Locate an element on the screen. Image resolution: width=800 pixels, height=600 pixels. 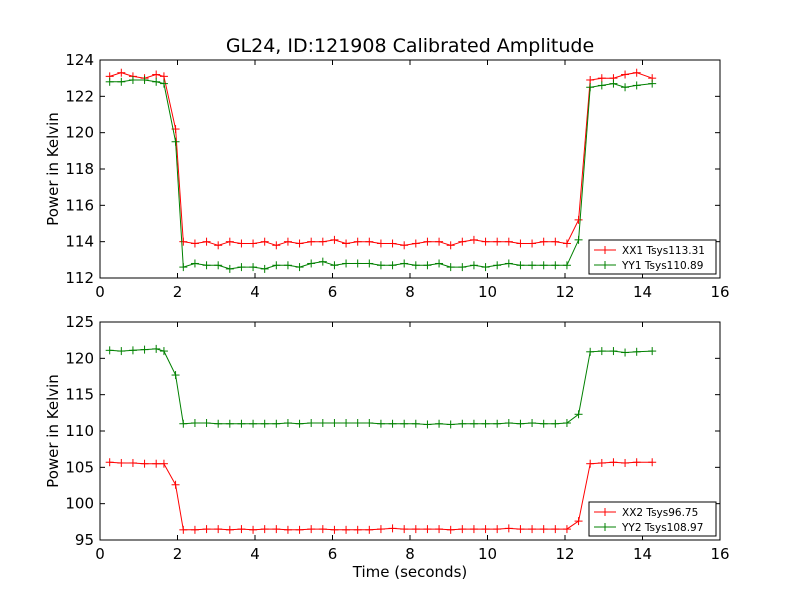
y-tick-label: 120 is located at coordinates (79, 358).